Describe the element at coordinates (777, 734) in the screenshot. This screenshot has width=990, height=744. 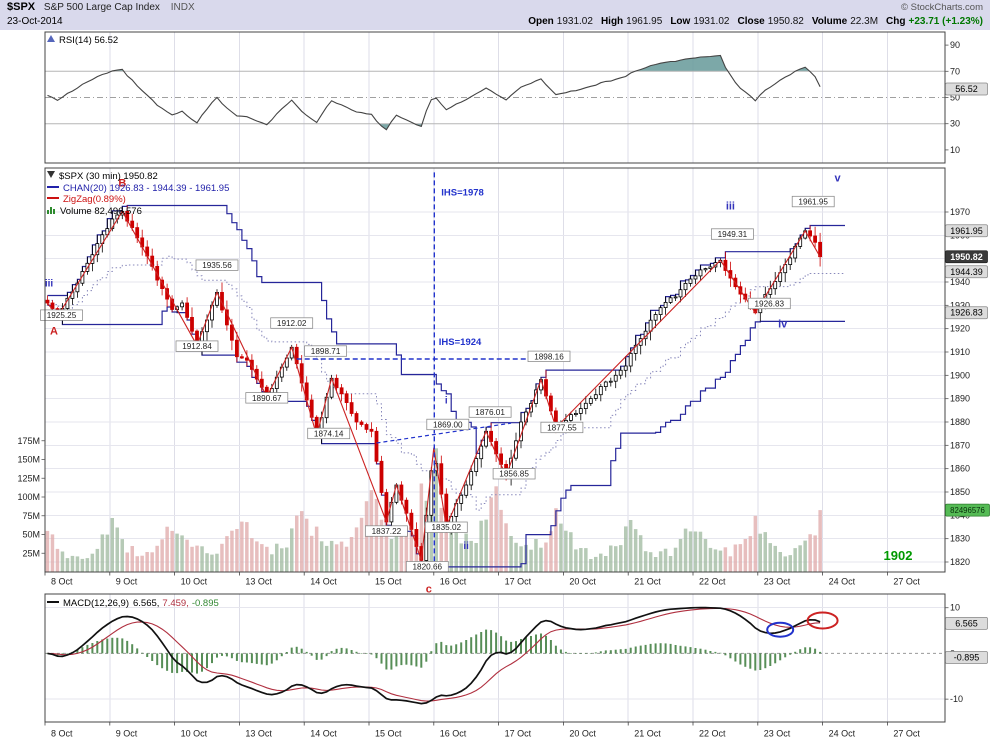
I see `svg-text: 23 Oct` at that location.